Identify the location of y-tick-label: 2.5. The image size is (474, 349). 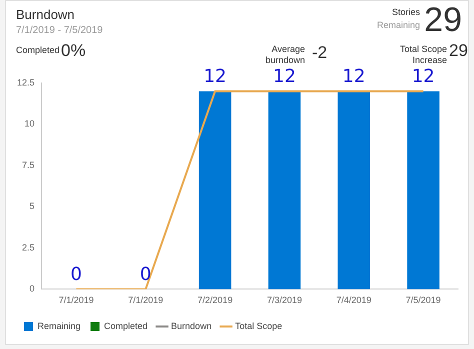
(28, 247).